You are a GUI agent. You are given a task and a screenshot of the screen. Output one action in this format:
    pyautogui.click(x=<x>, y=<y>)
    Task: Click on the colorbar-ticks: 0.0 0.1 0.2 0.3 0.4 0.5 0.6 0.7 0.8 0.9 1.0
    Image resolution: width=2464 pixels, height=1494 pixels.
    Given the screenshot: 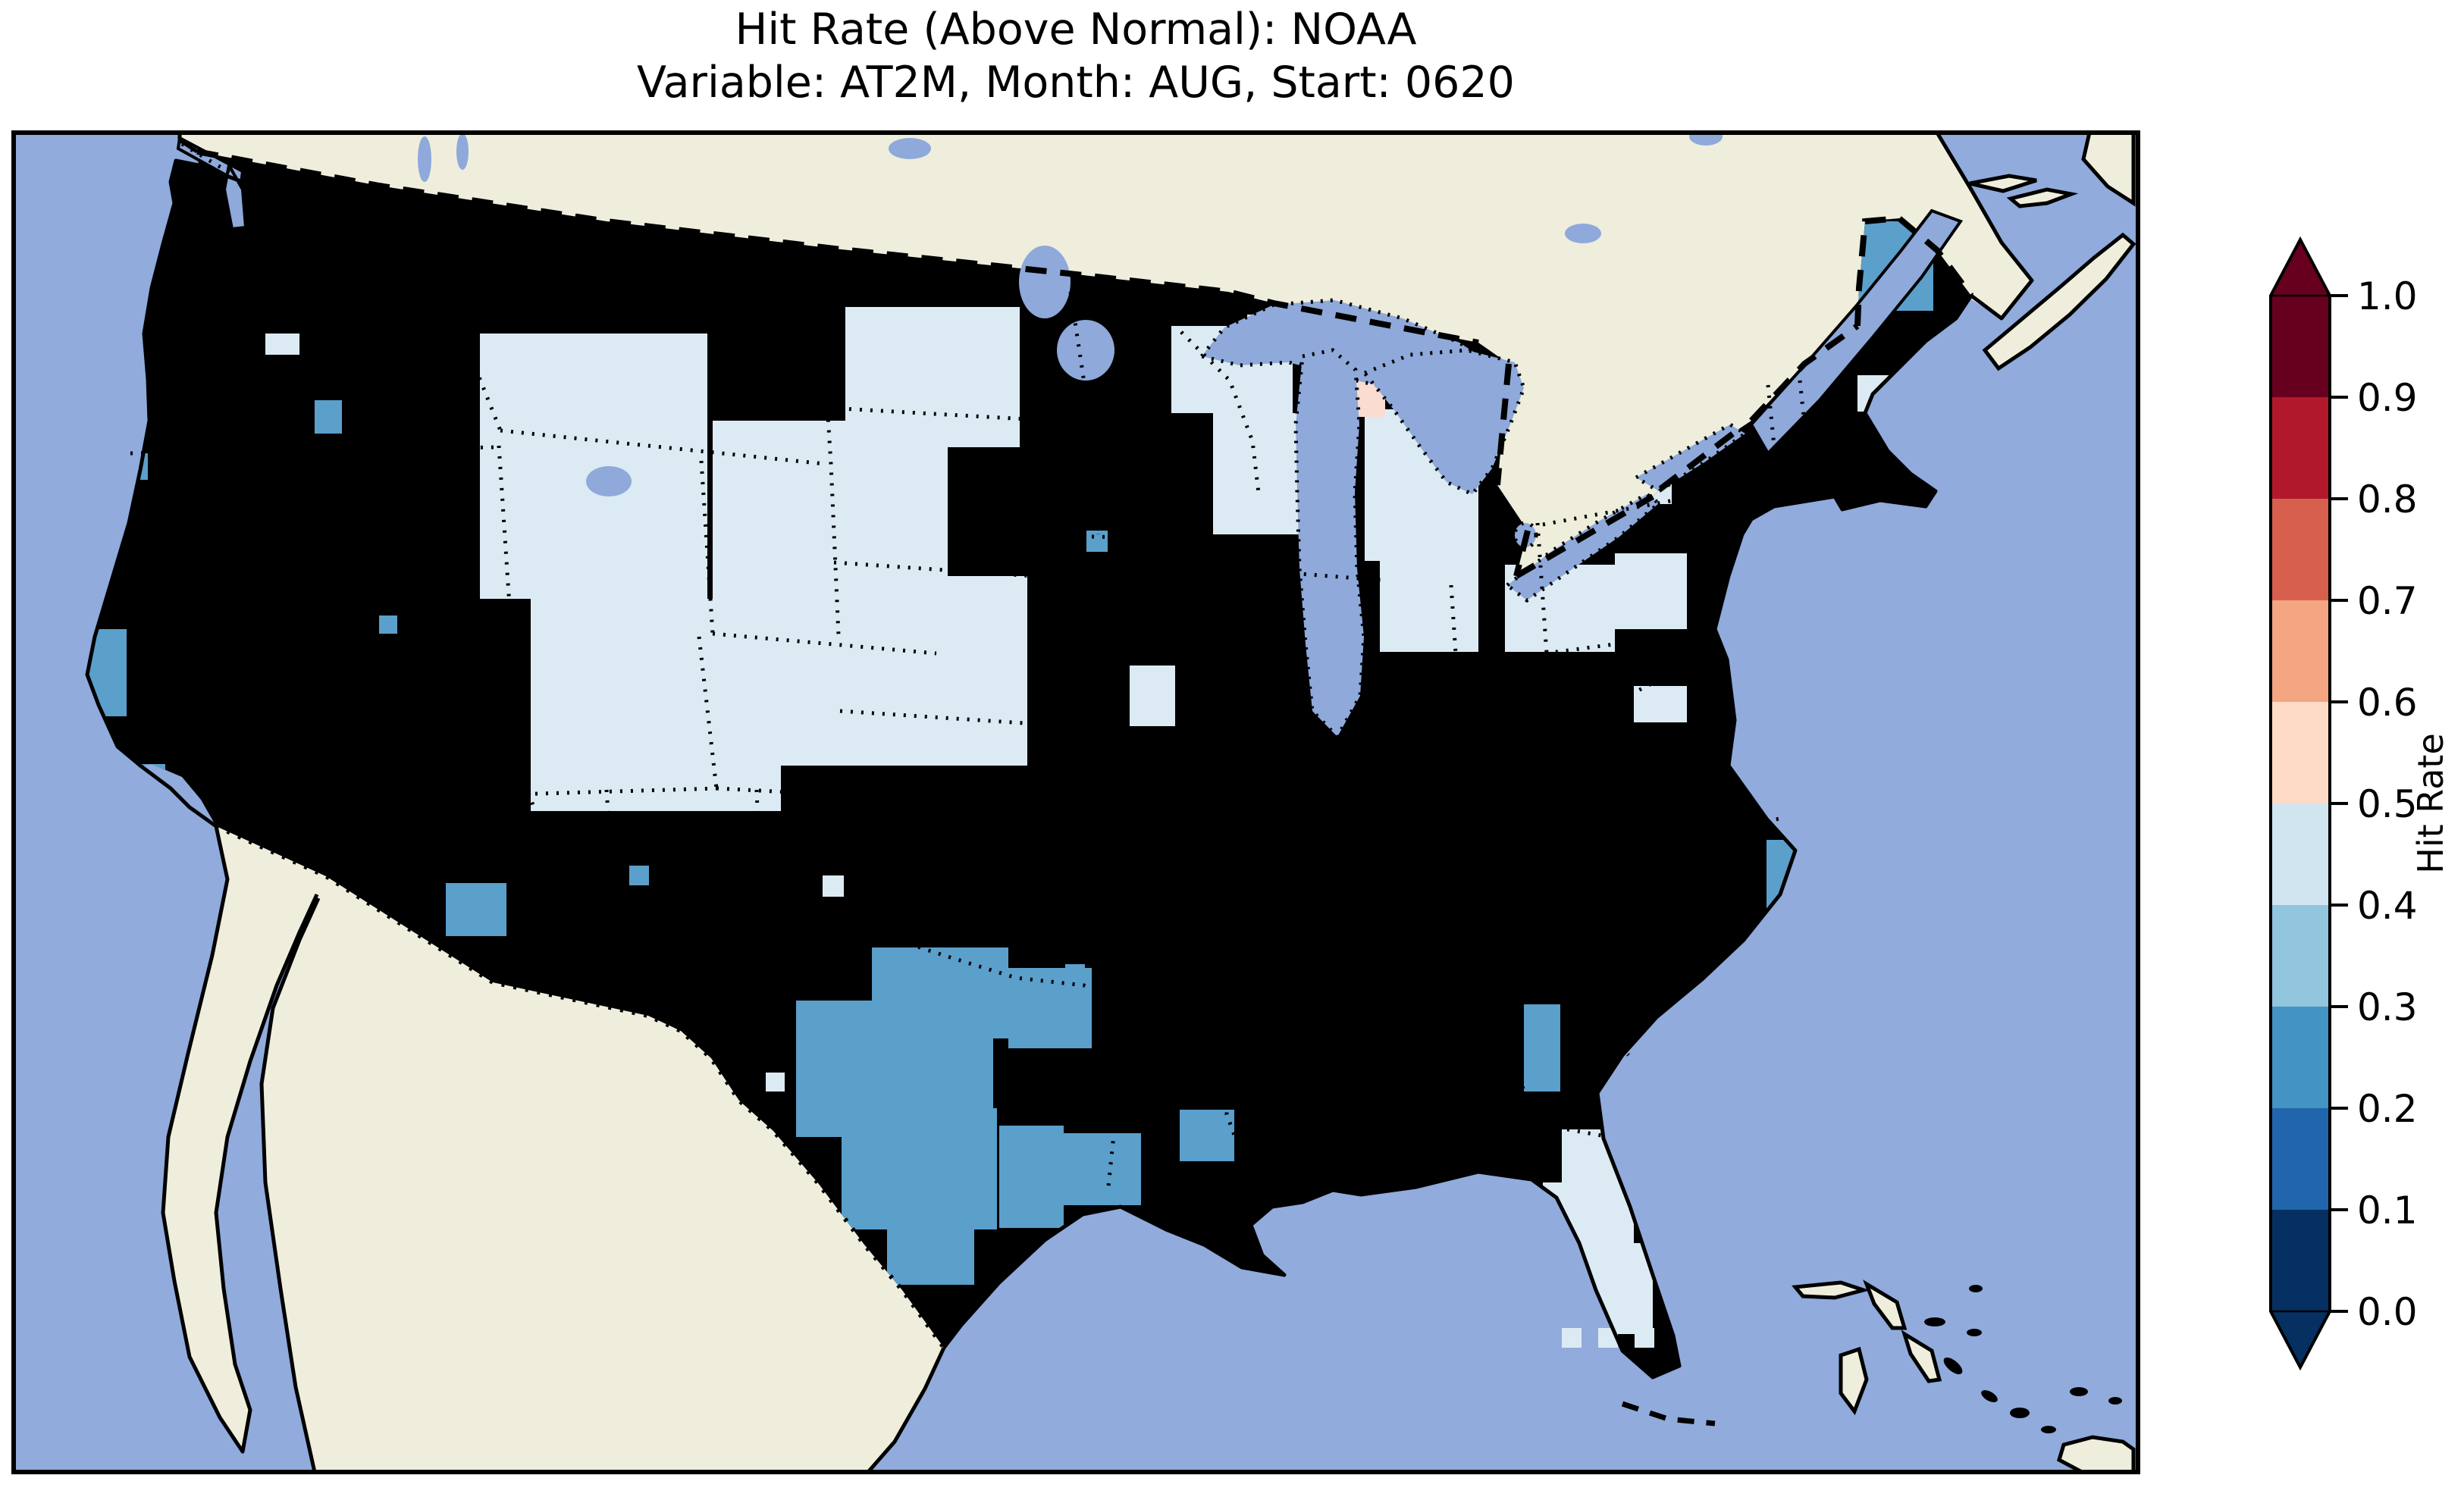 What is the action you would take?
    pyautogui.click(x=2374, y=804)
    